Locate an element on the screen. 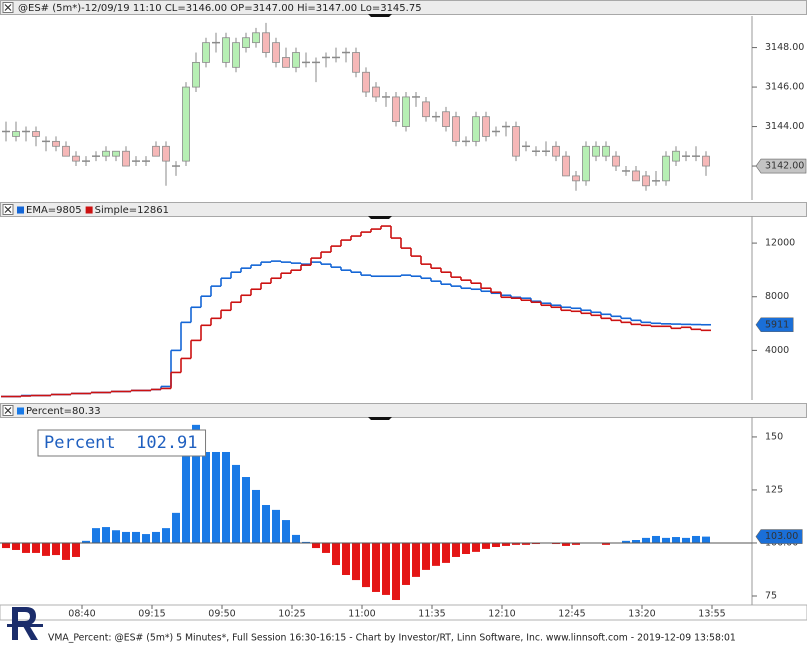  y-tick-label: 4000 is located at coordinates (777, 350).